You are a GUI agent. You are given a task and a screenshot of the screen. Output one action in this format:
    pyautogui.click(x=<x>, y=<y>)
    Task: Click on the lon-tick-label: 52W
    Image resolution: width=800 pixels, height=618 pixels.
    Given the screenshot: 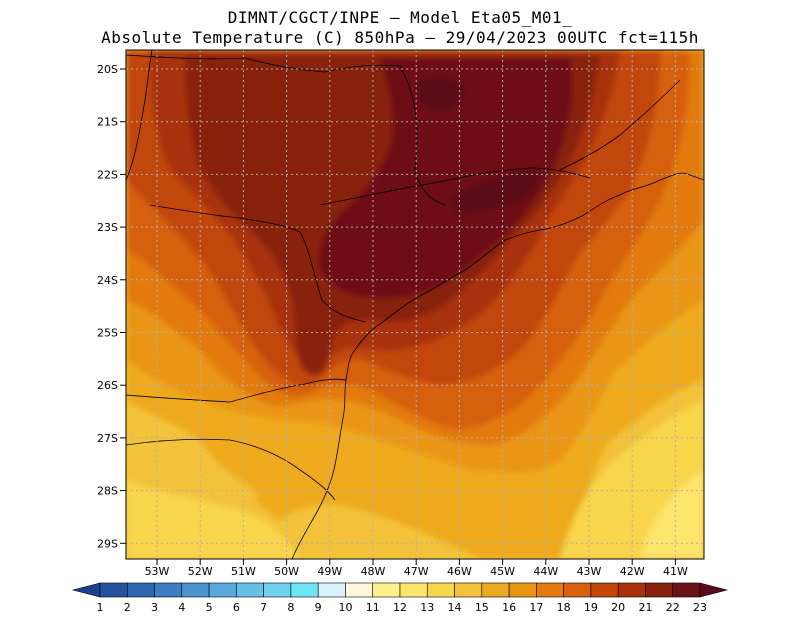 What is the action you would take?
    pyautogui.click(x=200, y=571)
    